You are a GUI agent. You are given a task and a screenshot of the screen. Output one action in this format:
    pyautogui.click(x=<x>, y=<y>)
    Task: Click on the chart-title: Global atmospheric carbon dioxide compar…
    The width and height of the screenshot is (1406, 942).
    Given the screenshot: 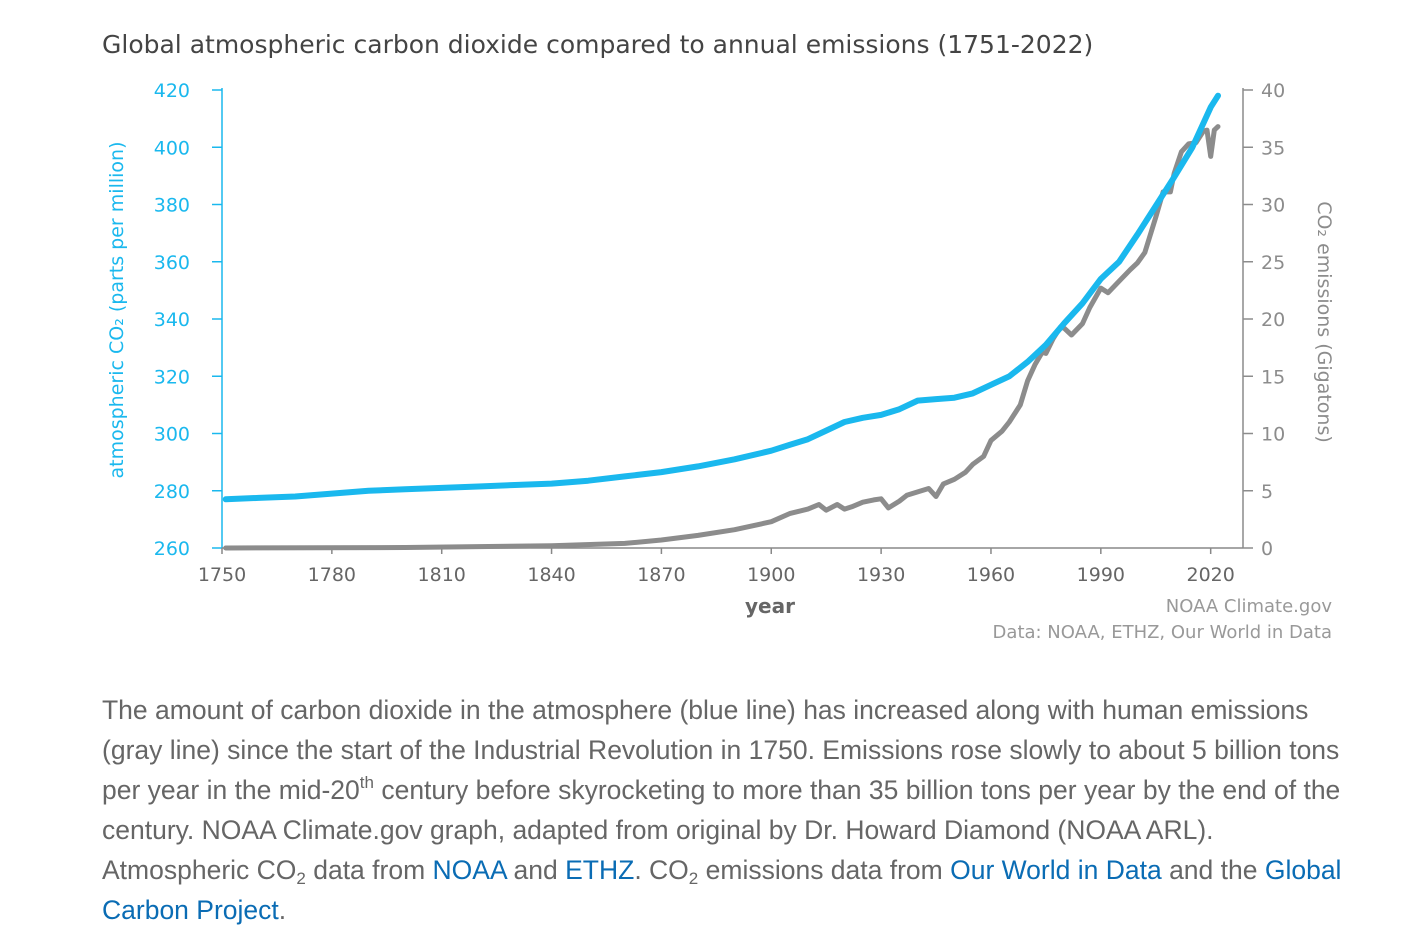 What is the action you would take?
    pyautogui.click(x=598, y=44)
    